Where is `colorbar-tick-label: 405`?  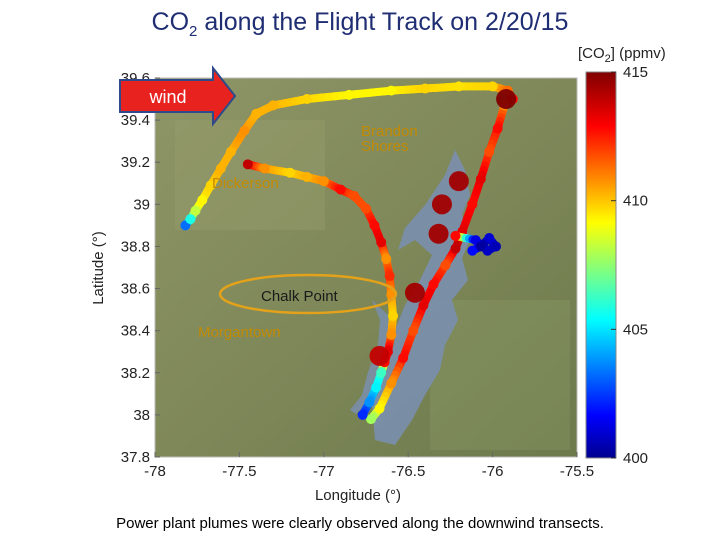 colorbar-tick-label: 405 is located at coordinates (635, 329).